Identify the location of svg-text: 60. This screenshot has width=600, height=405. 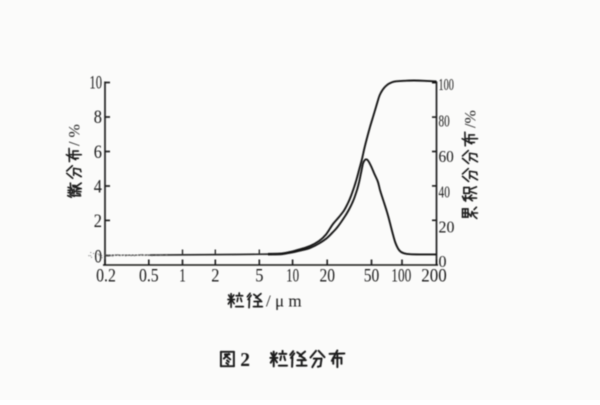
(446, 156).